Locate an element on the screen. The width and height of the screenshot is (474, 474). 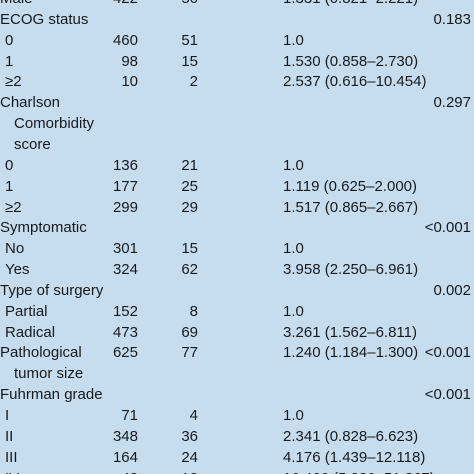
patients: 164 is located at coordinates (125, 457).